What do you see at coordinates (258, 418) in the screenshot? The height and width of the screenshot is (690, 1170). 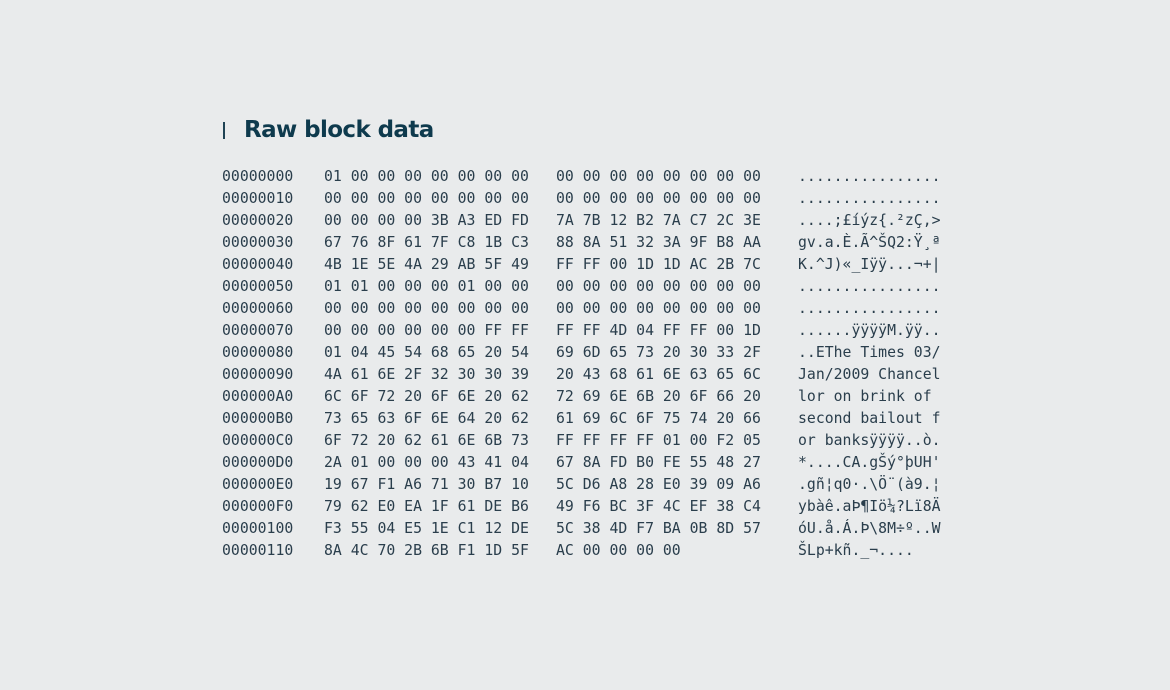 I see `hex-offset: 000000B0` at bounding box center [258, 418].